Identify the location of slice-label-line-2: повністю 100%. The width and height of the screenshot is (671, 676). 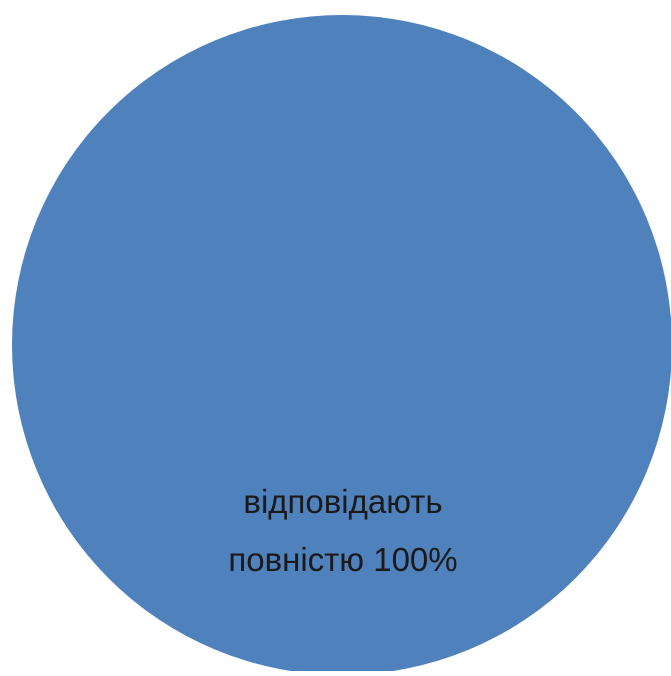
(342, 559).